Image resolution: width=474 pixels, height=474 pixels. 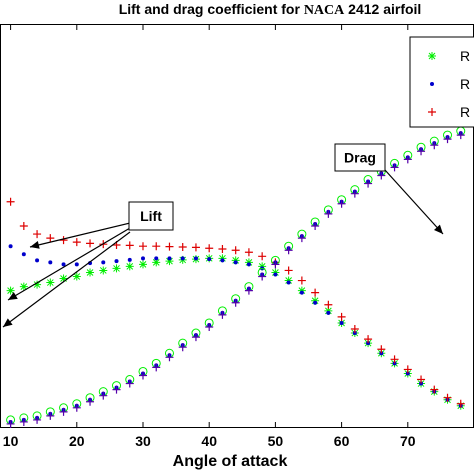 What do you see at coordinates (438, 229) in the screenshot?
I see `drag-arrow-head` at bounding box center [438, 229].